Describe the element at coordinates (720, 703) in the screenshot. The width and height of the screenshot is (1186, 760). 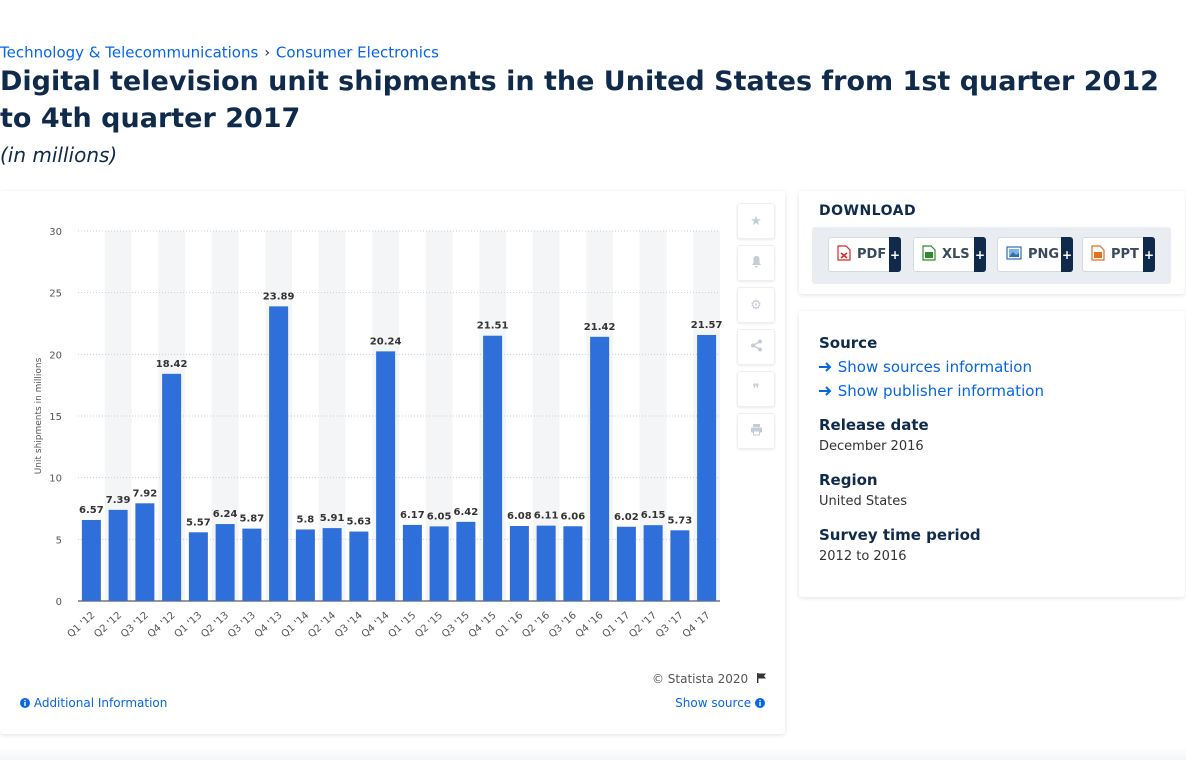
I see `show-source-link: Show source` at that location.